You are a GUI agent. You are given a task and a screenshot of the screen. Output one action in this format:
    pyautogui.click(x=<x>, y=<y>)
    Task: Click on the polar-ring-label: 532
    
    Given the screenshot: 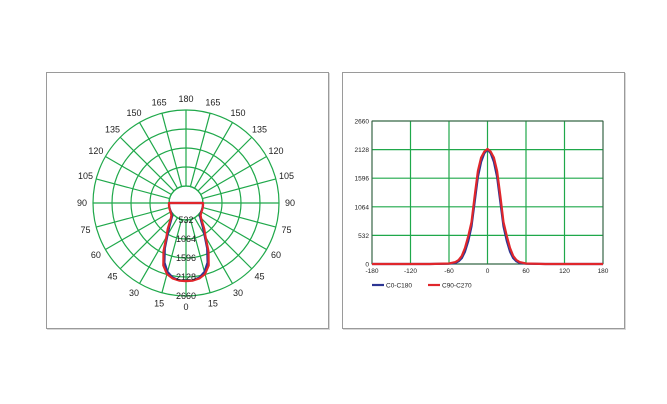 What is the action you would take?
    pyautogui.click(x=185, y=220)
    